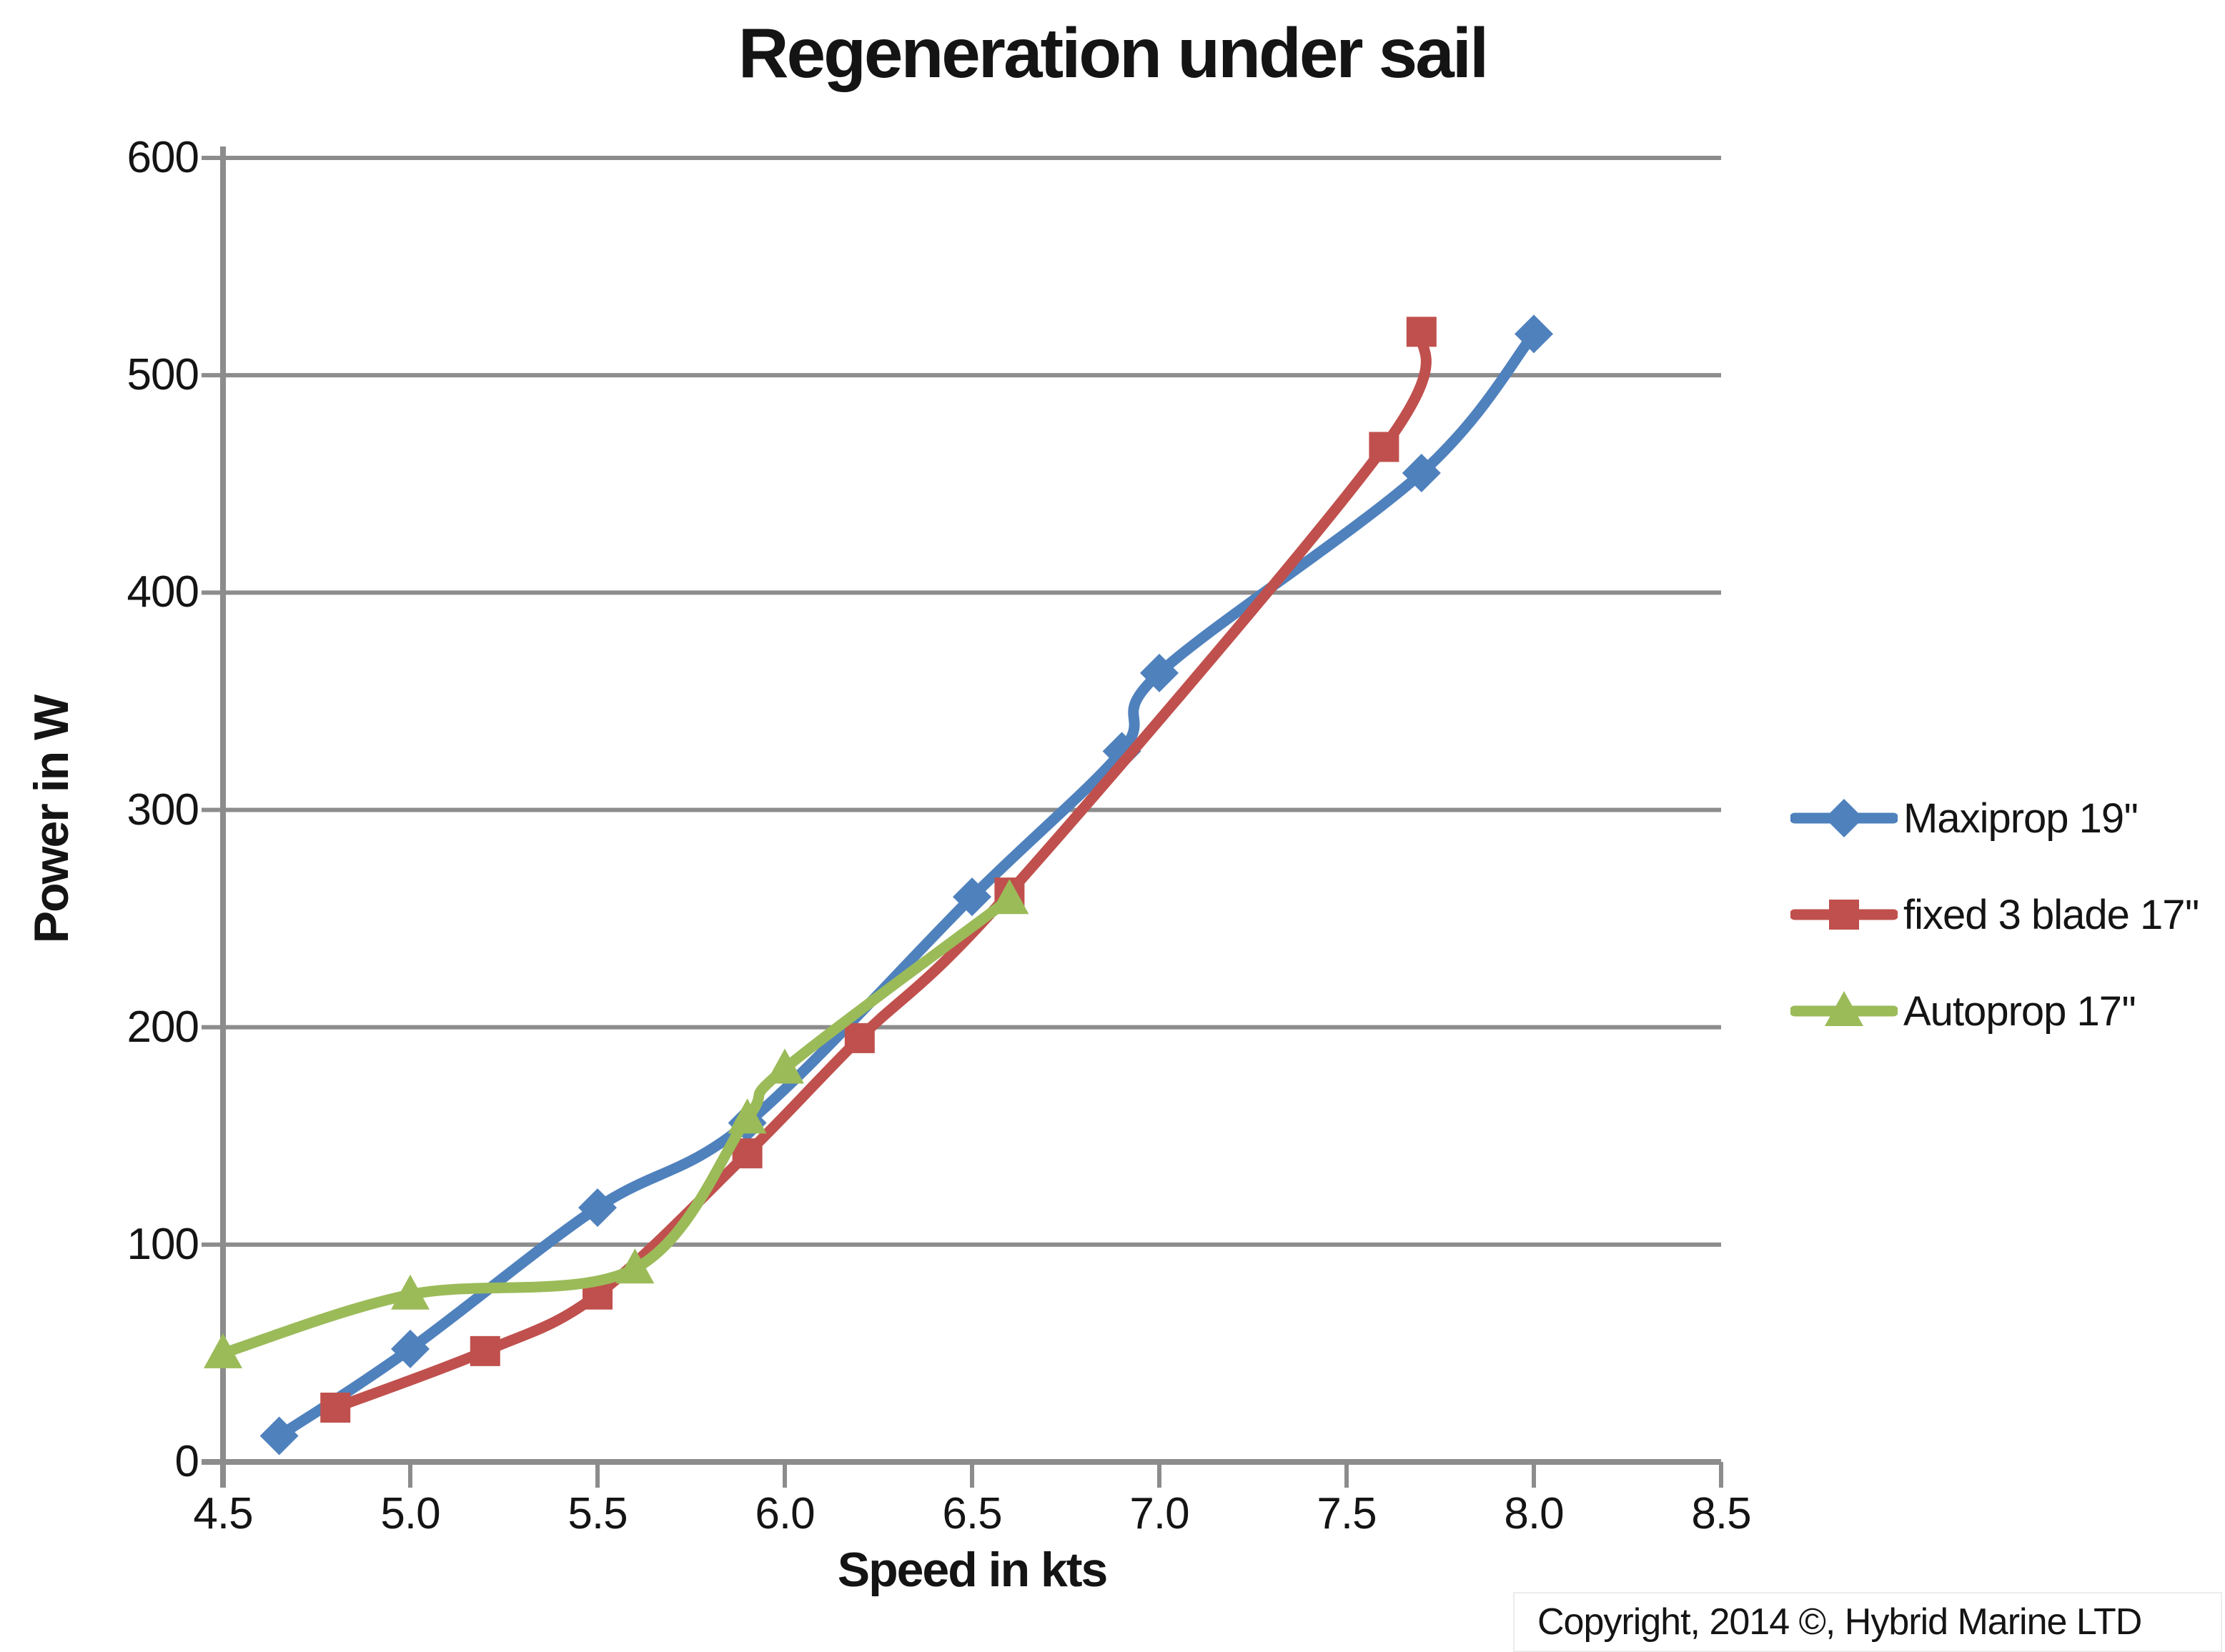 This screenshot has width=2225, height=1652. What do you see at coordinates (1534, 1513) in the screenshot?
I see `x-tick-label-8.0: 8.0` at bounding box center [1534, 1513].